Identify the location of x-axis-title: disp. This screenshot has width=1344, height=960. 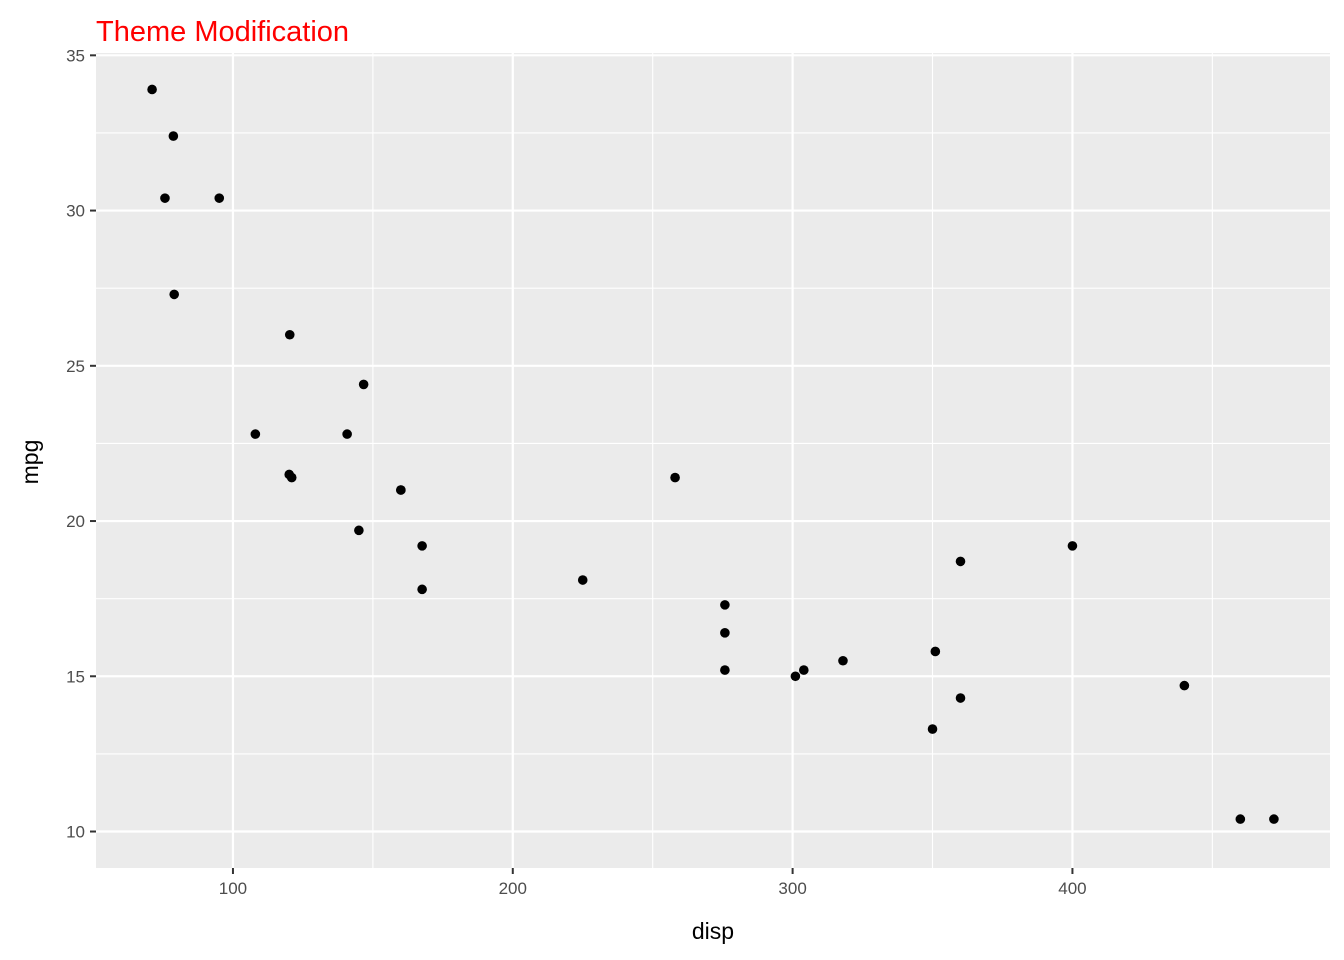
(713, 931).